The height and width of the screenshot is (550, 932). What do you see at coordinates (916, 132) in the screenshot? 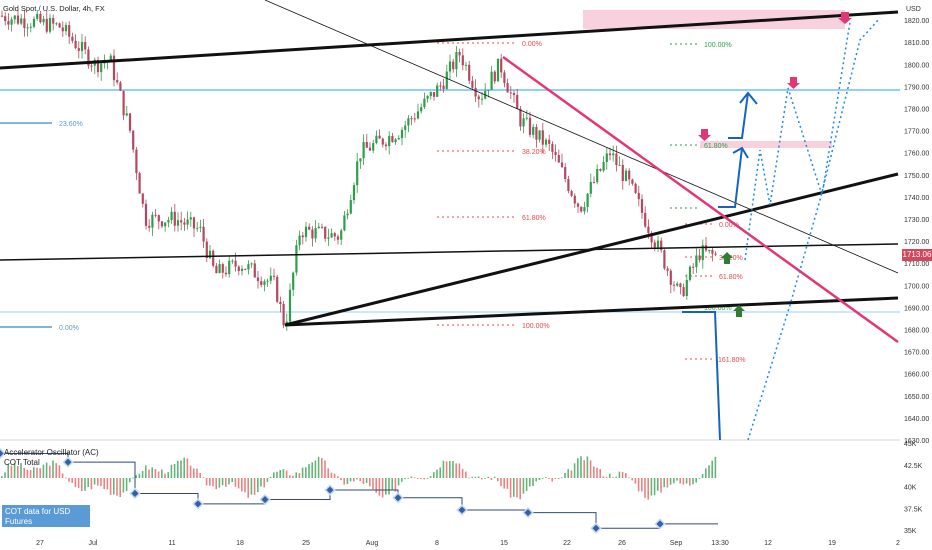
I see `price-tick-label: 1770.00` at bounding box center [916, 132].